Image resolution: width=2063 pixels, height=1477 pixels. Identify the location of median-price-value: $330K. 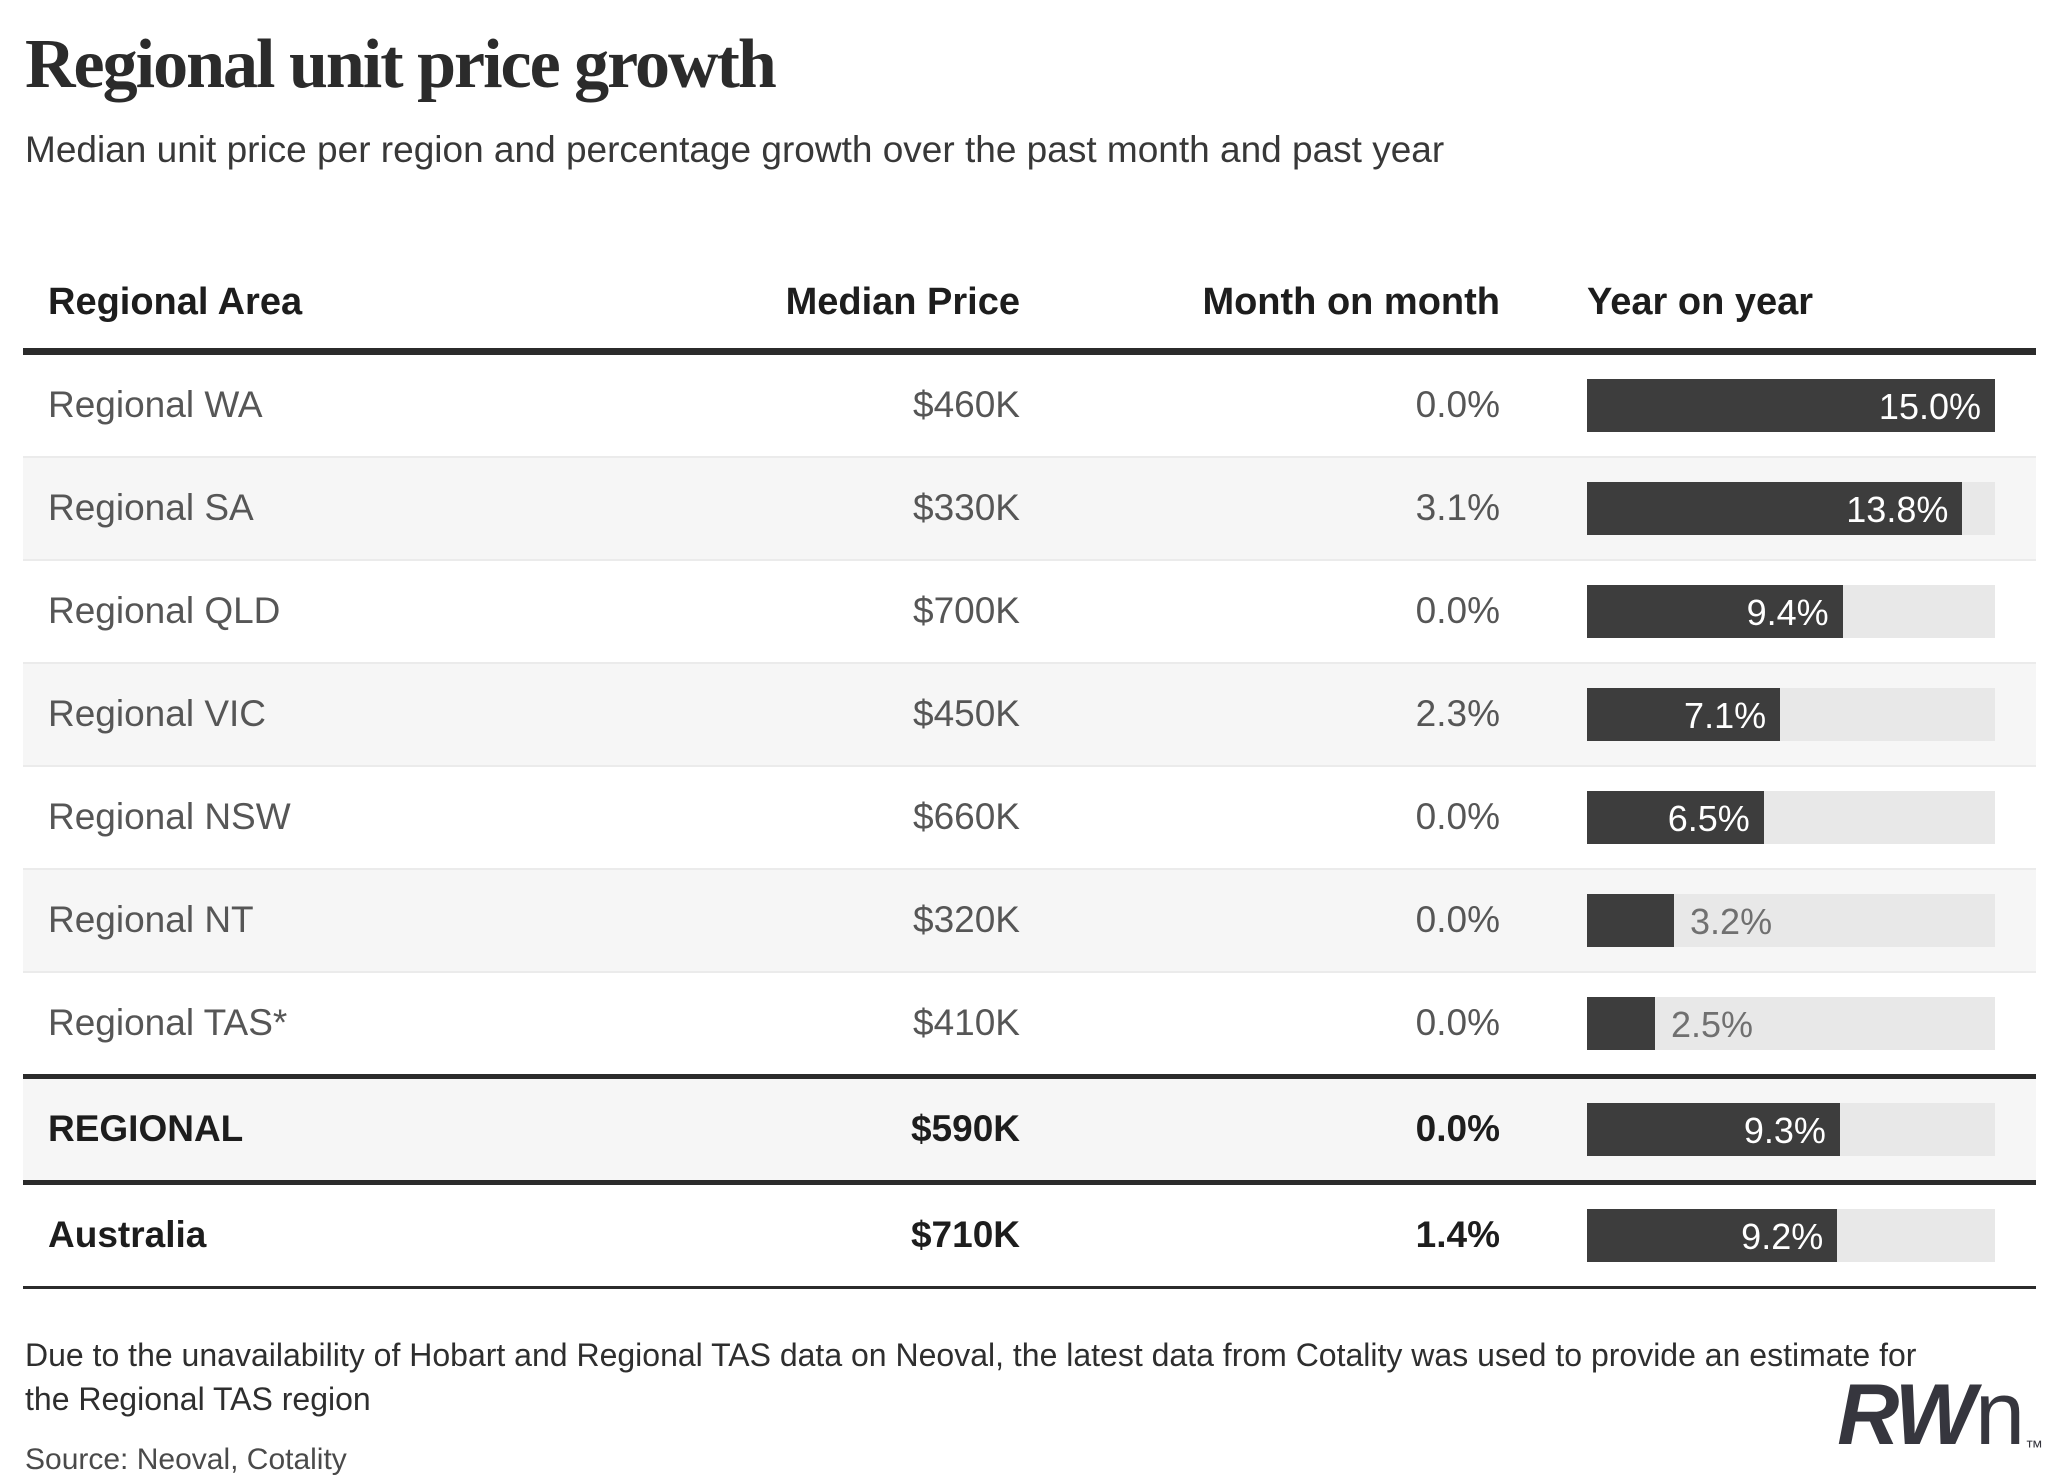
(966, 508).